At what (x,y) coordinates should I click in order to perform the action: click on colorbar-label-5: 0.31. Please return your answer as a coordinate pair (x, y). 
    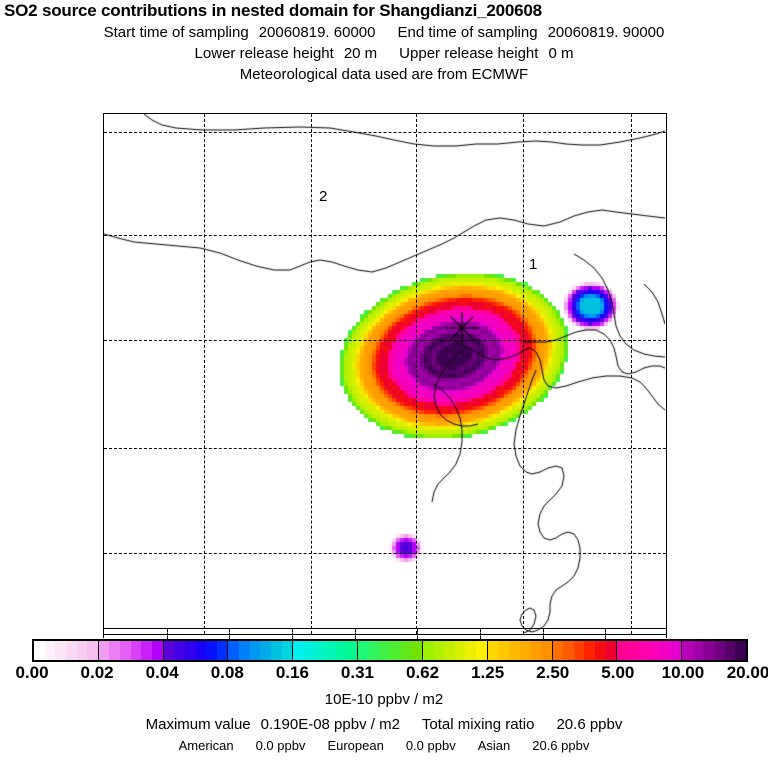
    Looking at the image, I should click on (357, 672).